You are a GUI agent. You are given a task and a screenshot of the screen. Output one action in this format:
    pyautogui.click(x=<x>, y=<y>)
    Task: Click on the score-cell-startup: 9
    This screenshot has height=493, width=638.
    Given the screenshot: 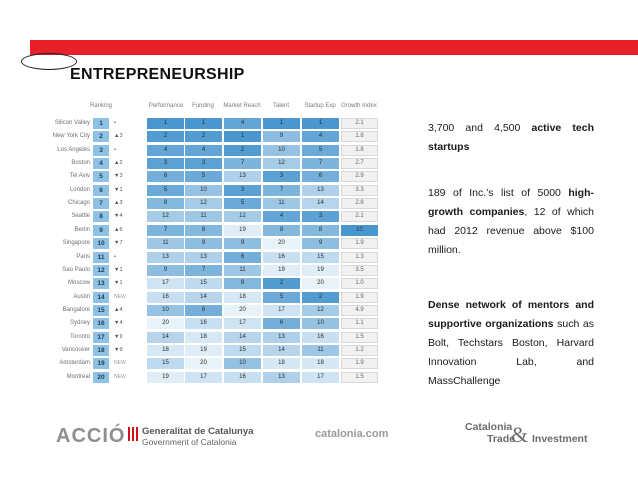 What is the action you would take?
    pyautogui.click(x=320, y=244)
    